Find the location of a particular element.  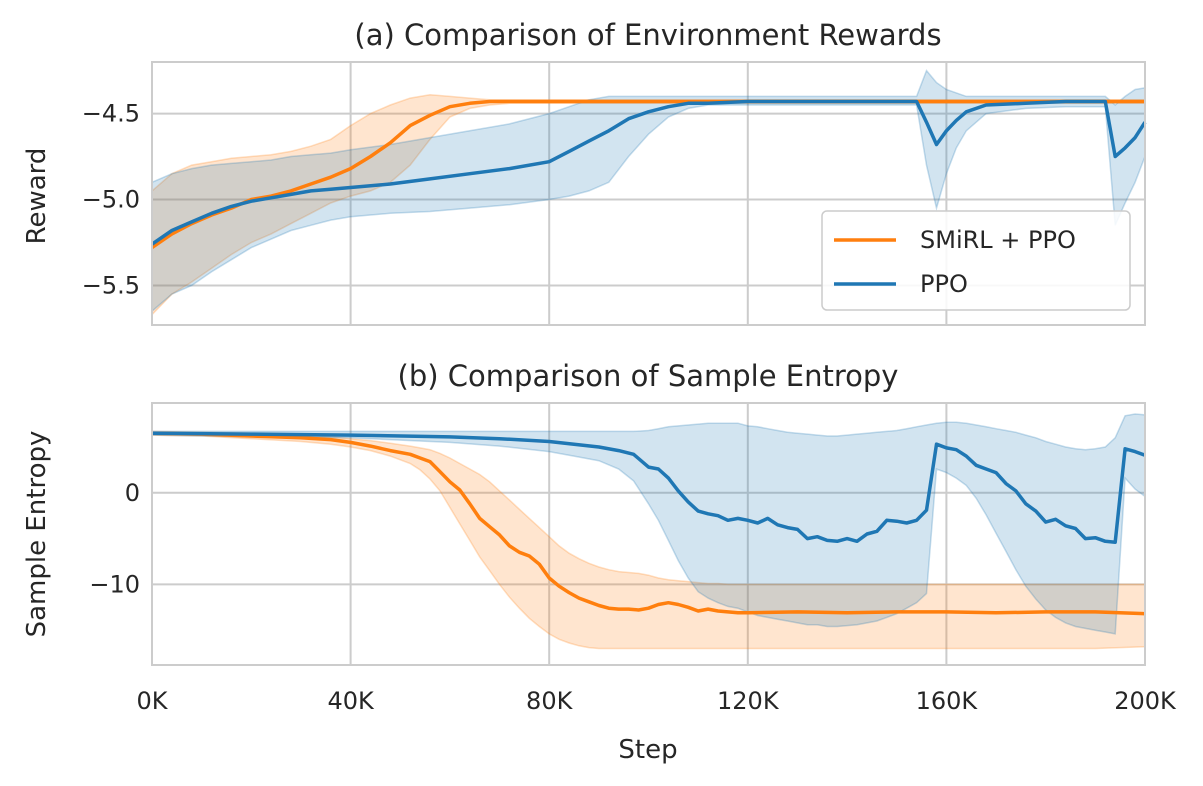

chart-title: (a) Comparison of Environment Rewards is located at coordinates (647, 35).